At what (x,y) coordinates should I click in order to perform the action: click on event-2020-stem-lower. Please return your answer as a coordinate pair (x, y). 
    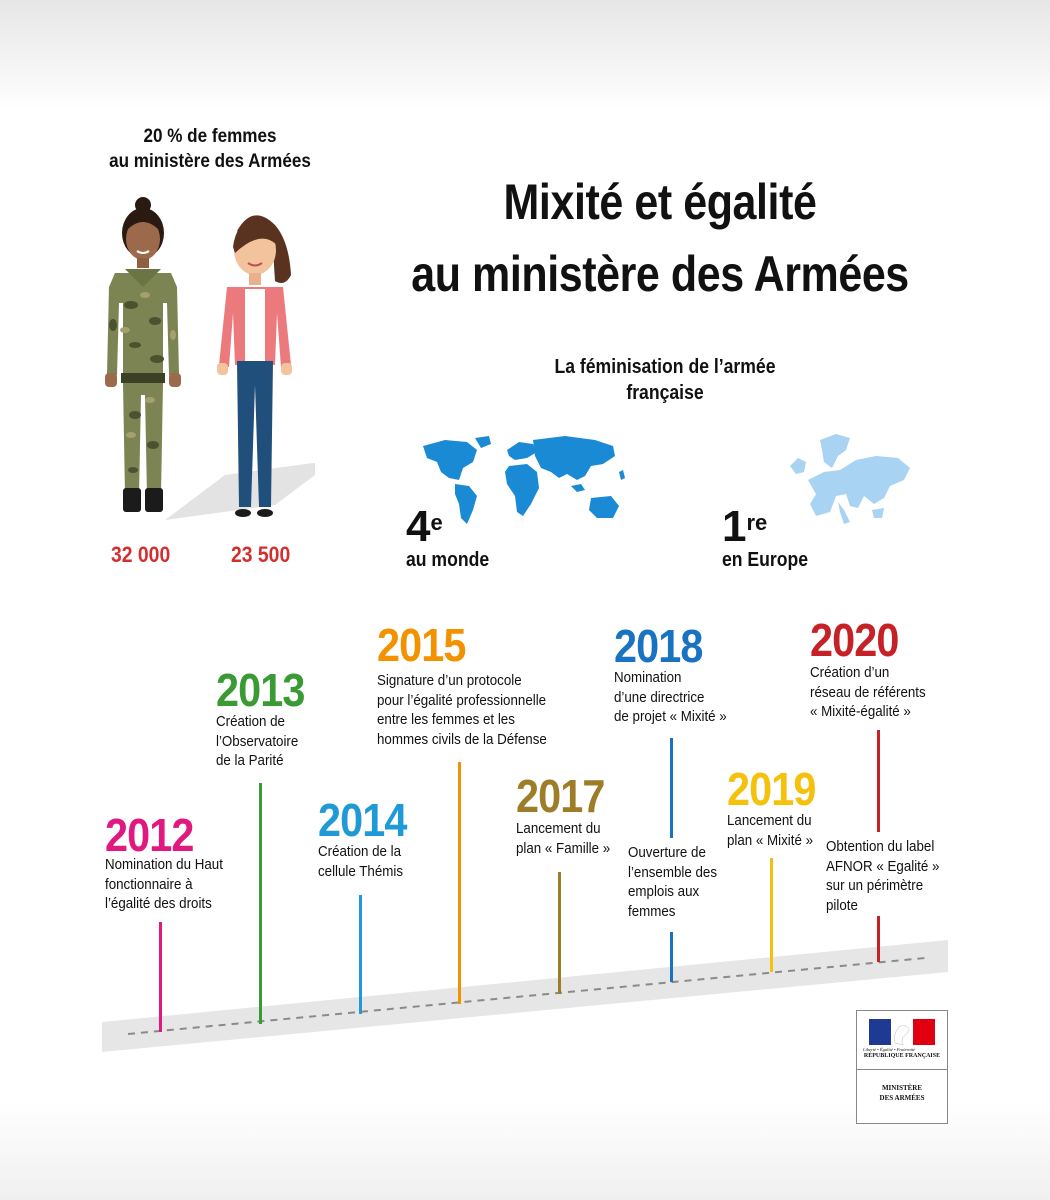
    Looking at the image, I should click on (878, 939).